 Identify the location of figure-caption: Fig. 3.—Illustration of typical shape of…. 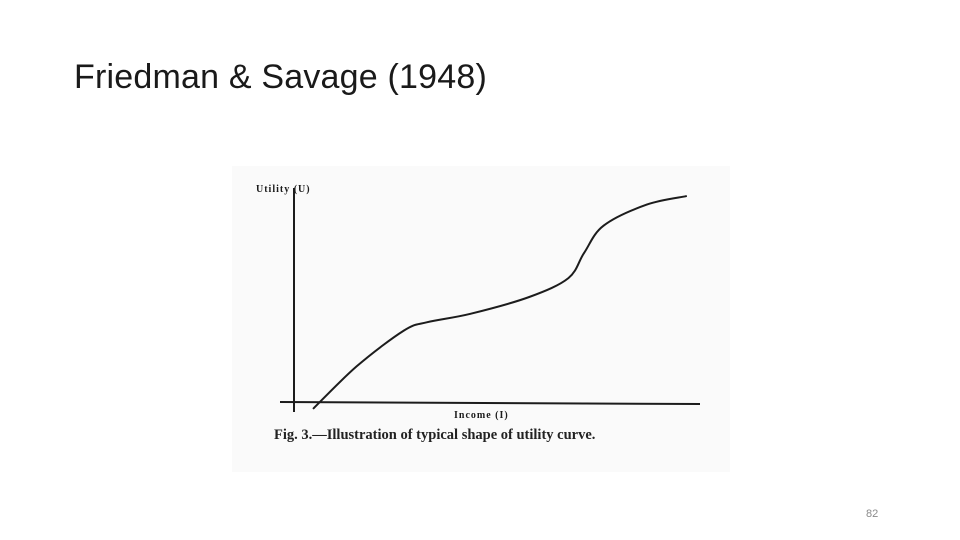
(435, 435).